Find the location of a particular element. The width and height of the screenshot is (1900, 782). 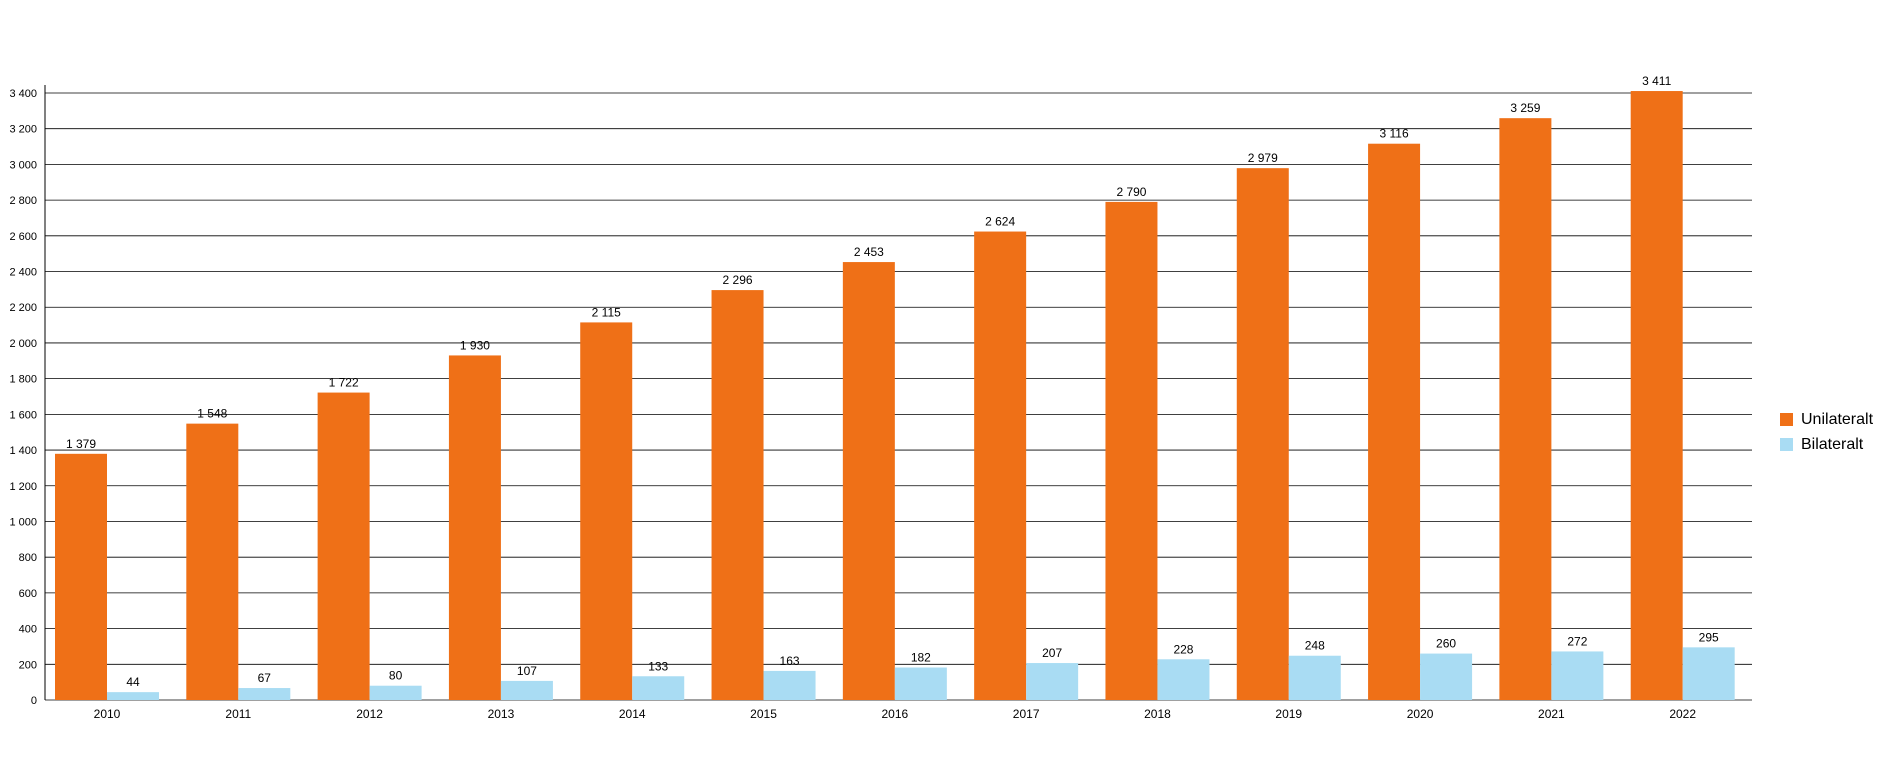

data-label-bilateralt-2013: 107 is located at coordinates (527, 671).